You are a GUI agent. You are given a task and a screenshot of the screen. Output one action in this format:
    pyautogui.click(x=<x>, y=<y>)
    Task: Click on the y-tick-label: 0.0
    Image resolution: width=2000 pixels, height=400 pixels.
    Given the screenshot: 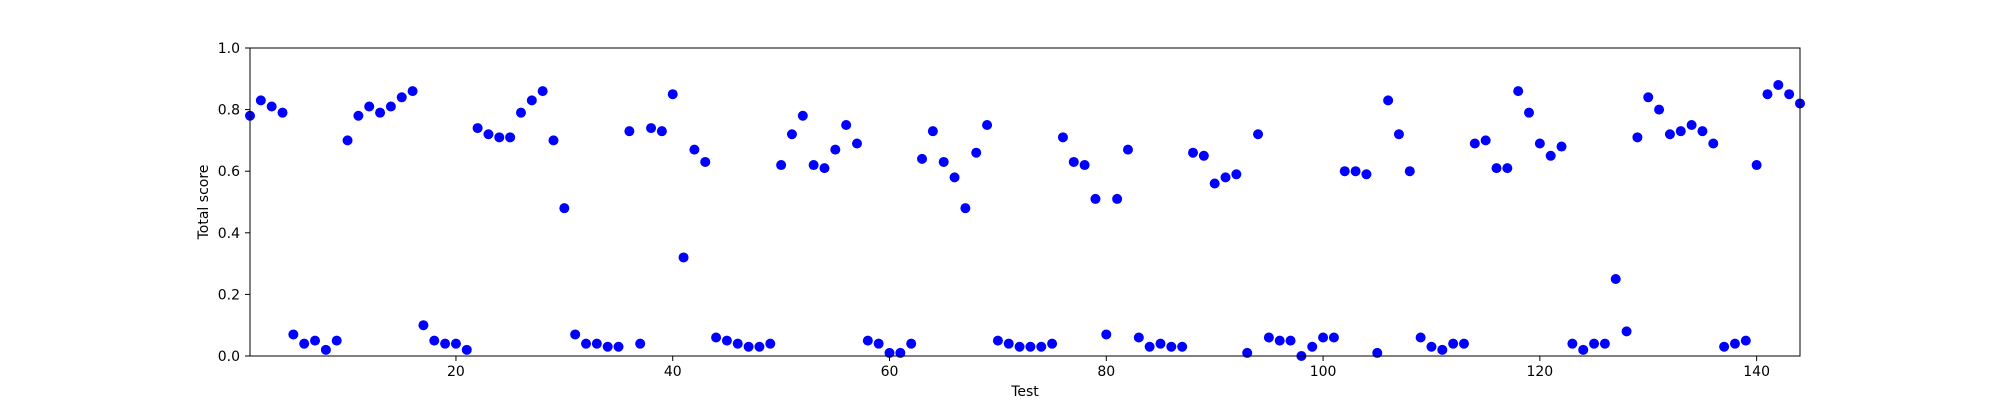 What is the action you would take?
    pyautogui.click(x=229, y=357)
    